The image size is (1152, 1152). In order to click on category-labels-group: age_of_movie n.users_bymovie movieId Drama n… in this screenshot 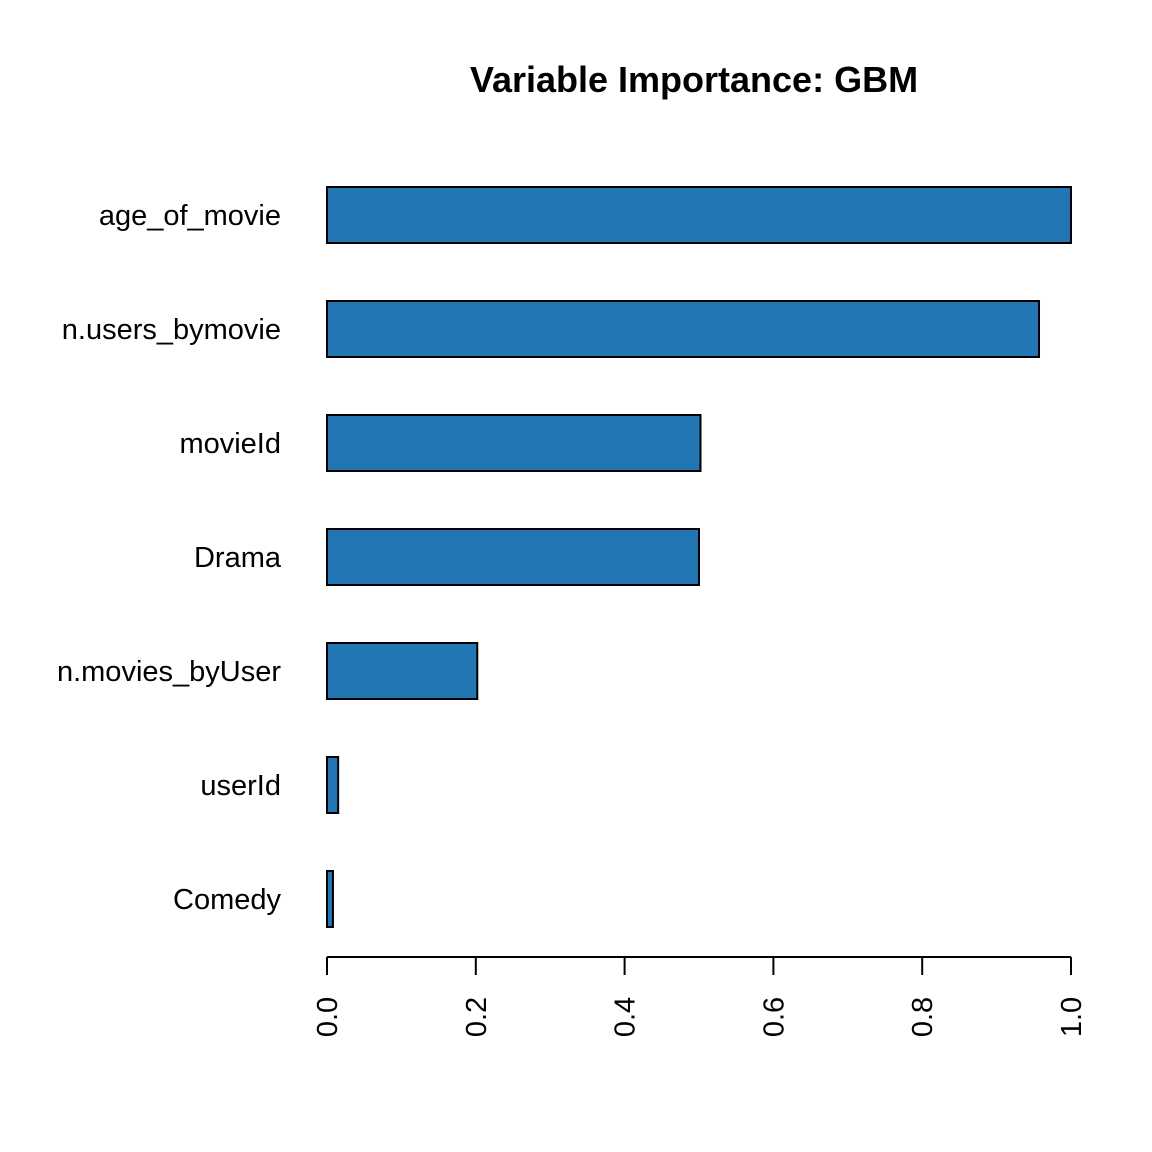, I will do `click(169, 558)`.